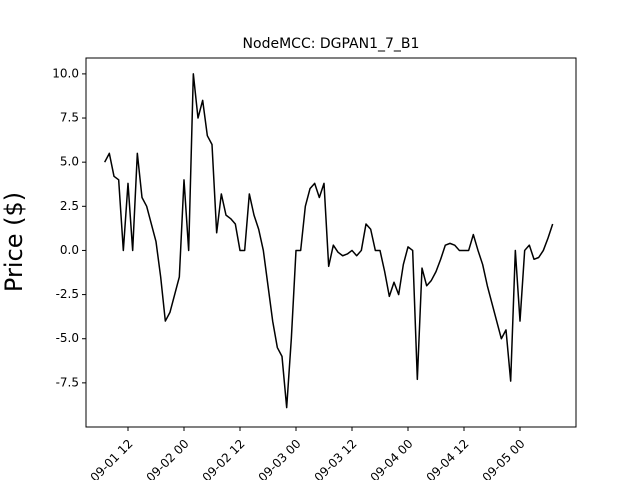  I want to click on x-tick-label: 09-03 12, so click(336, 458).